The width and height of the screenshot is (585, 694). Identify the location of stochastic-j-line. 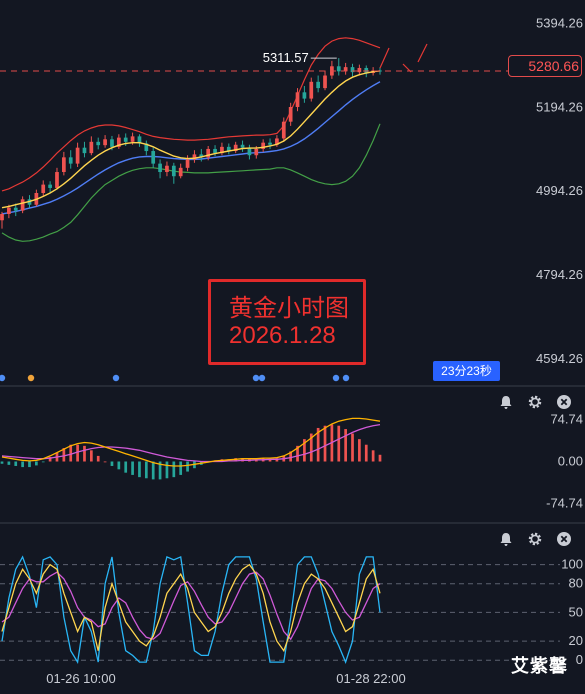
(191, 609).